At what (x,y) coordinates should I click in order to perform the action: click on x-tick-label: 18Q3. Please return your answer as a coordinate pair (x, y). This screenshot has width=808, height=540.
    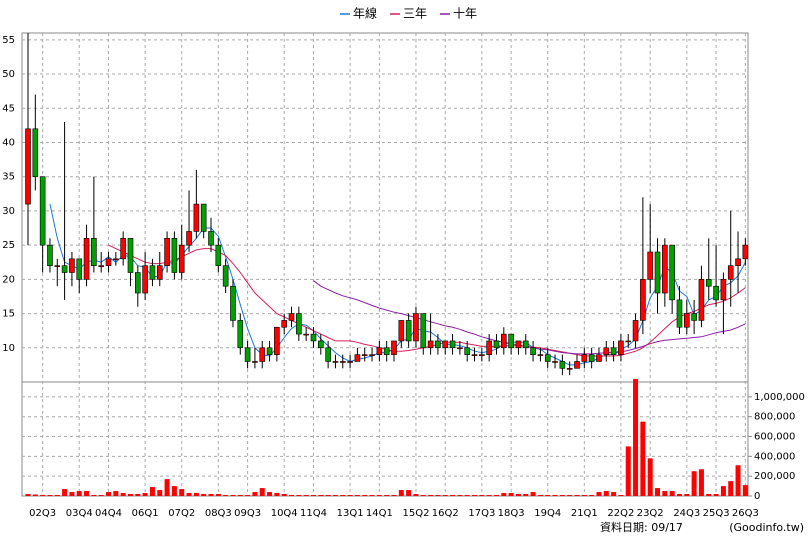
    Looking at the image, I should click on (511, 513).